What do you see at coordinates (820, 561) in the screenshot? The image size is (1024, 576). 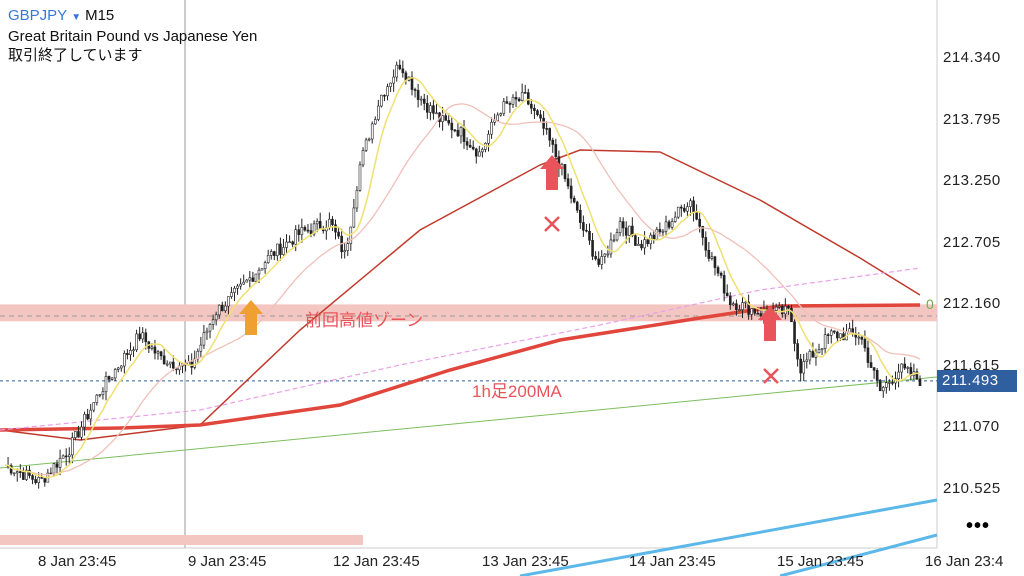 I see `x-tick: 15 Jan 23:45` at bounding box center [820, 561].